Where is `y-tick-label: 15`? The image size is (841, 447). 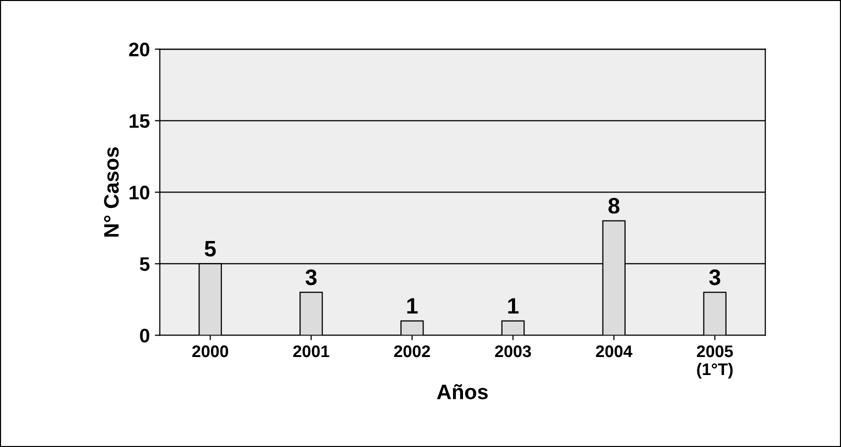
y-tick-label: 15 is located at coordinates (140, 121).